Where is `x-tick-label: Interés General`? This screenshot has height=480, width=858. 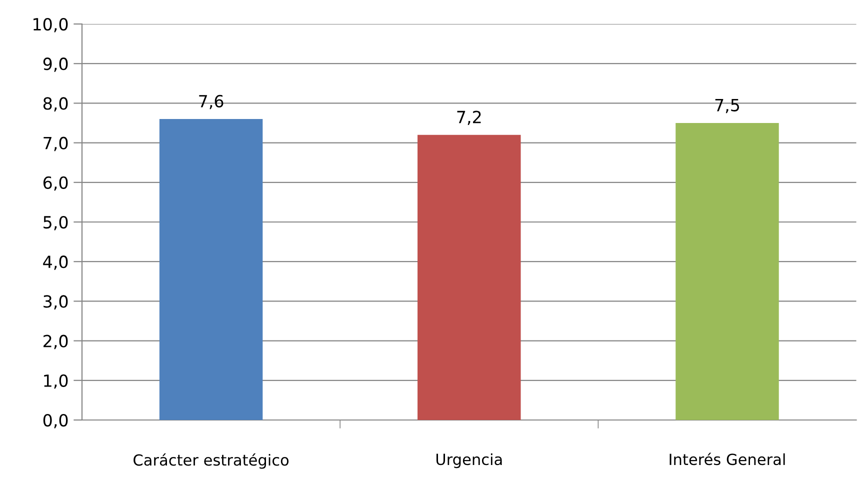
x-tick-label: Interés General is located at coordinates (727, 459).